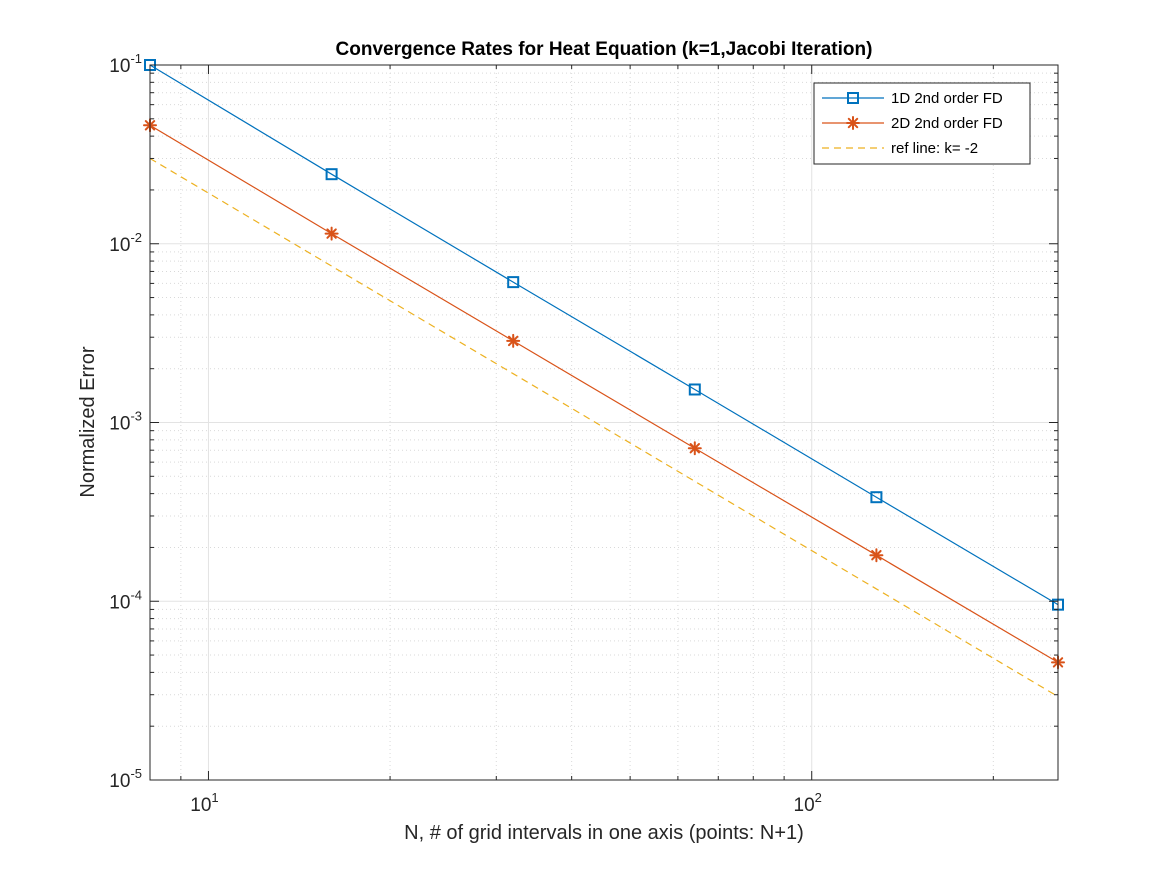  I want to click on legend-label: 2D 2nd order FD, so click(947, 123).